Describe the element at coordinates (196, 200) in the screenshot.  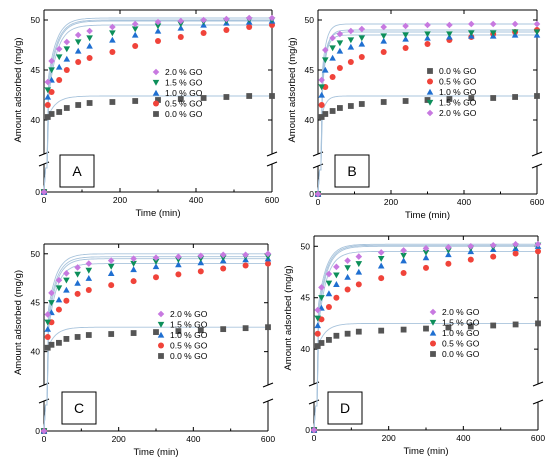
I see `x-tick-label: 400` at that location.